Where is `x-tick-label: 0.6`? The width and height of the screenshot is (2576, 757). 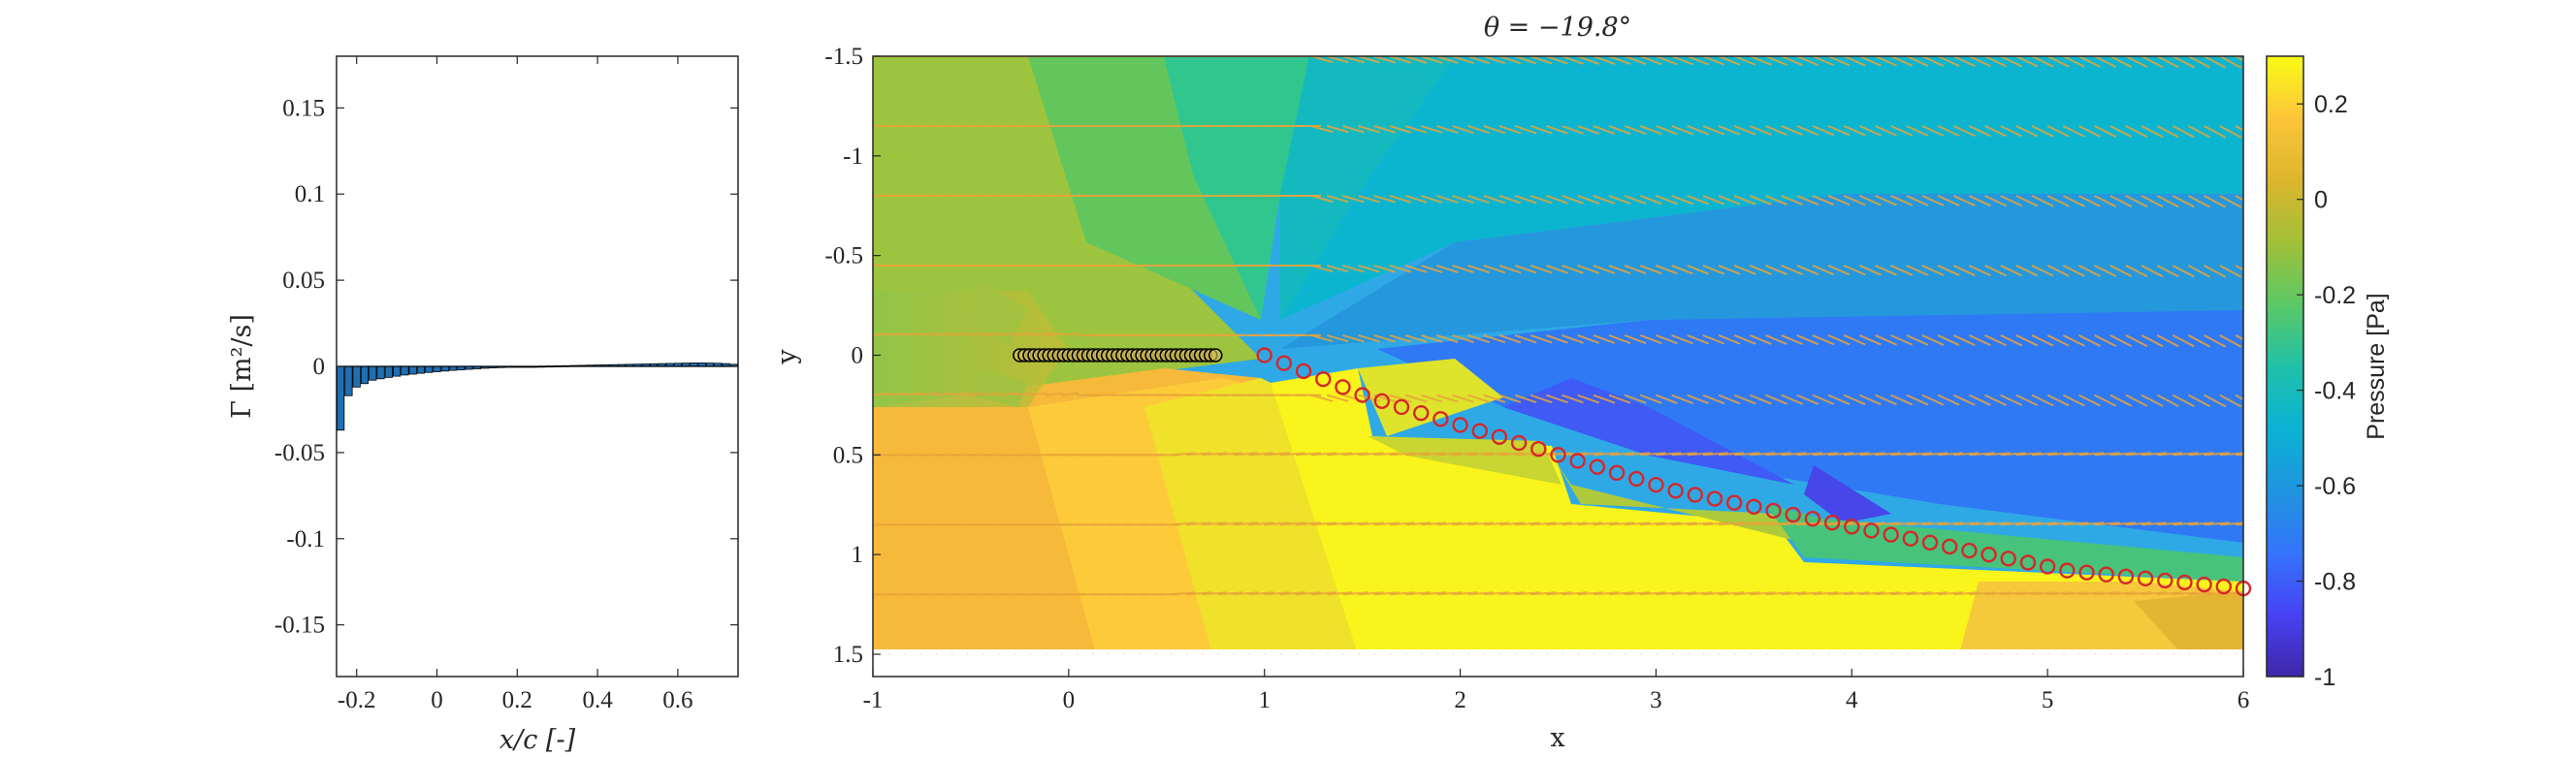
x-tick-label: 0.6 is located at coordinates (677, 700).